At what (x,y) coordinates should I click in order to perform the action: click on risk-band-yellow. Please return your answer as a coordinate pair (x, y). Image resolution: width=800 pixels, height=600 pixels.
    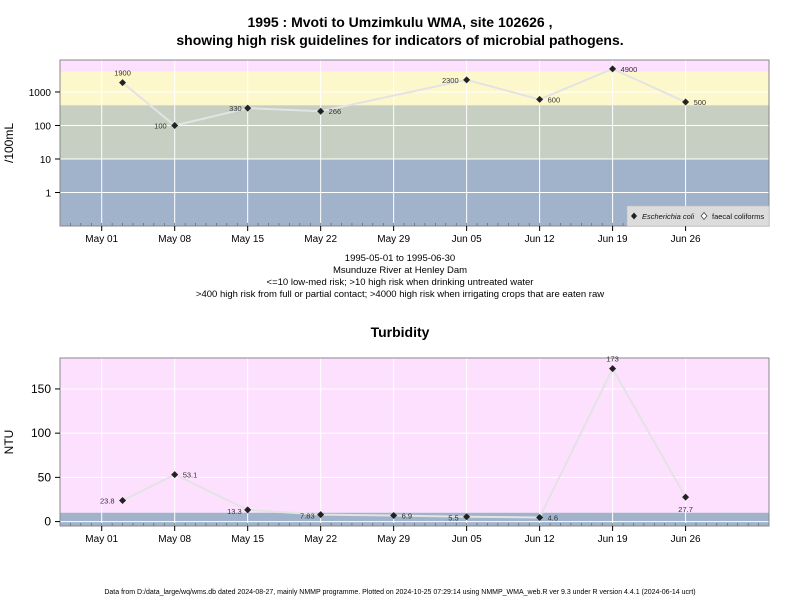
    Looking at the image, I should click on (414, 88).